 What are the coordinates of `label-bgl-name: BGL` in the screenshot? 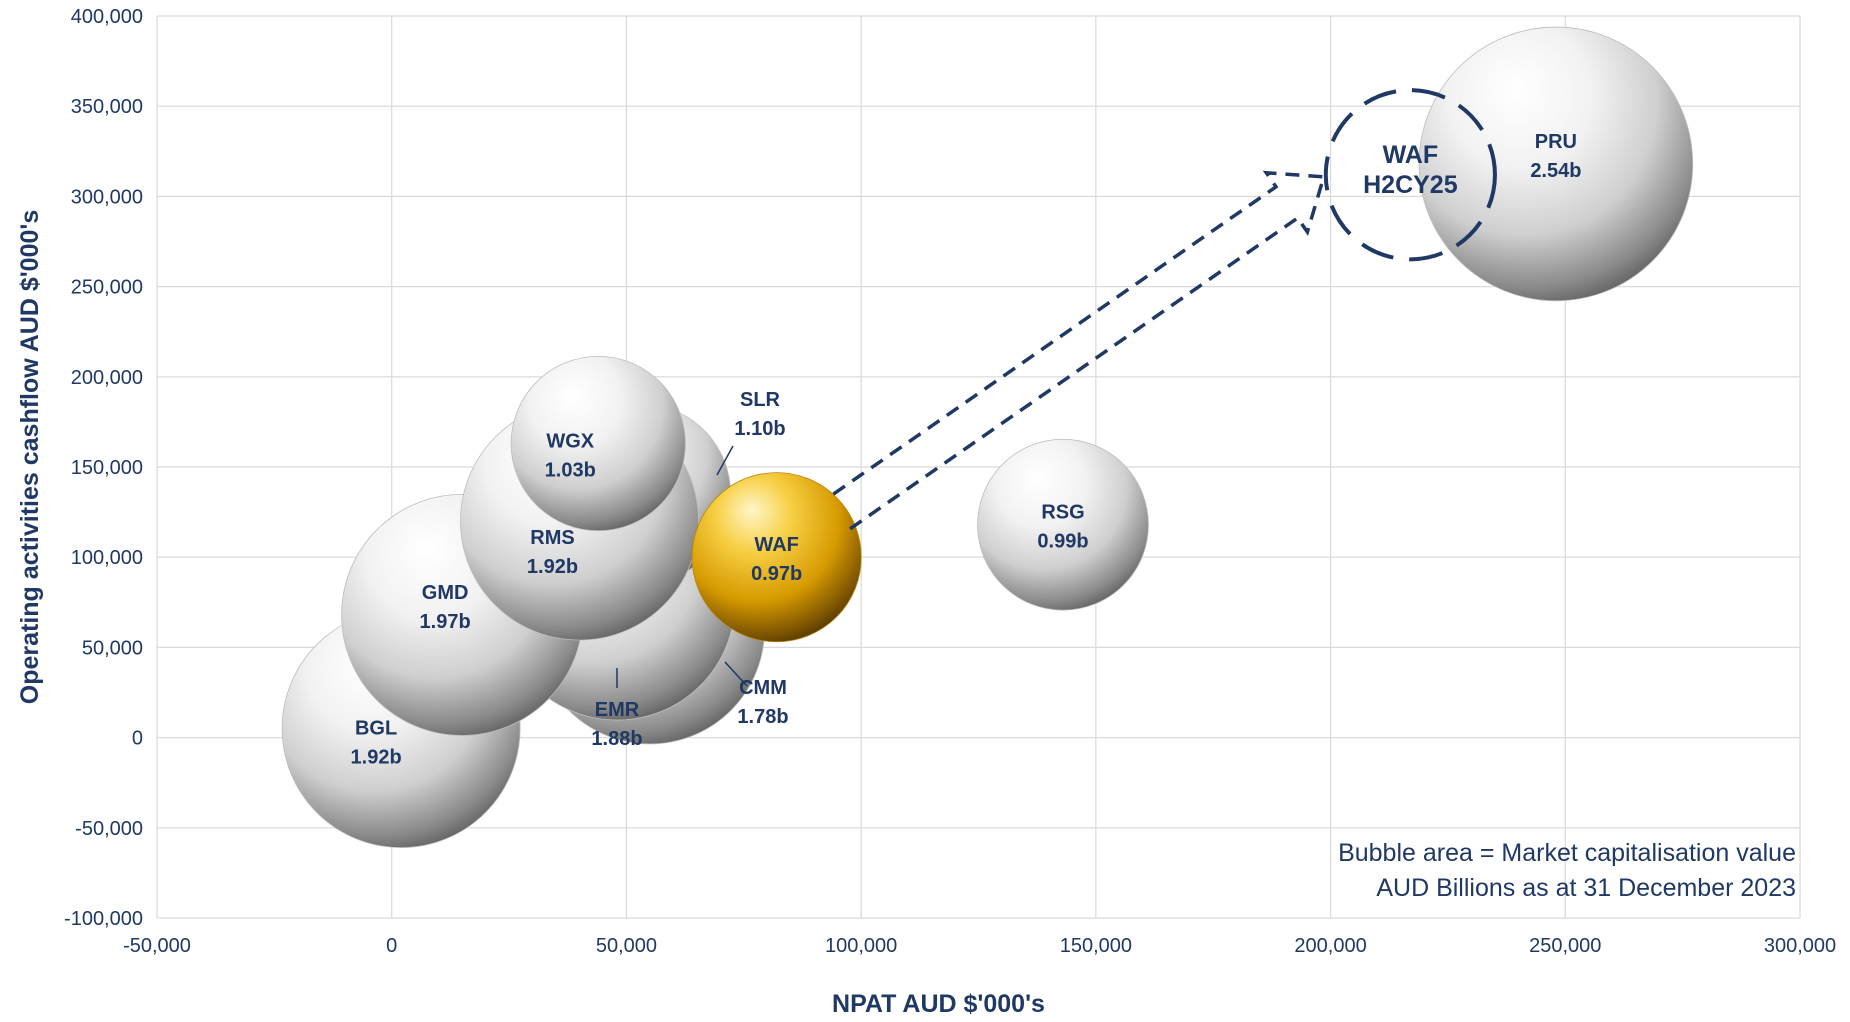 It's located at (376, 729).